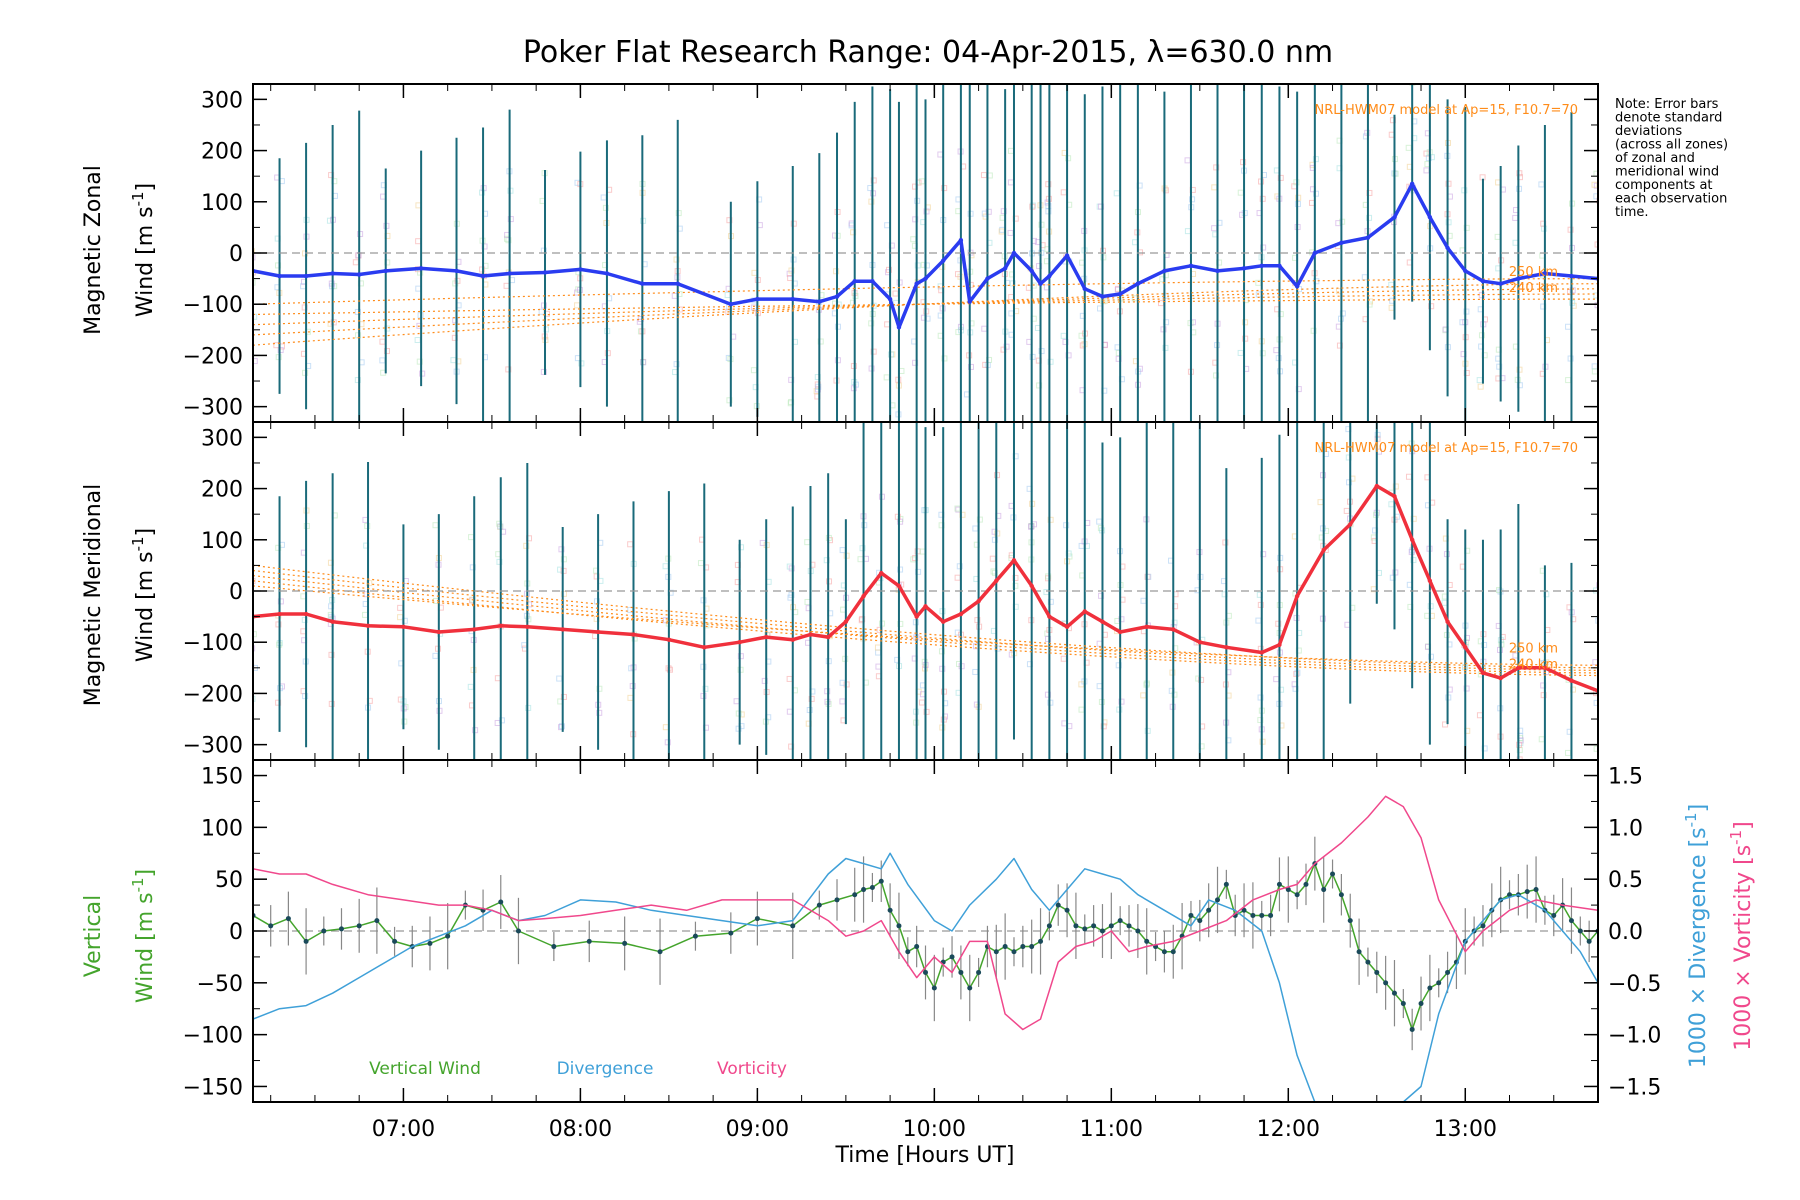  I want to click on zonal-model-curve, so click(925, 309).